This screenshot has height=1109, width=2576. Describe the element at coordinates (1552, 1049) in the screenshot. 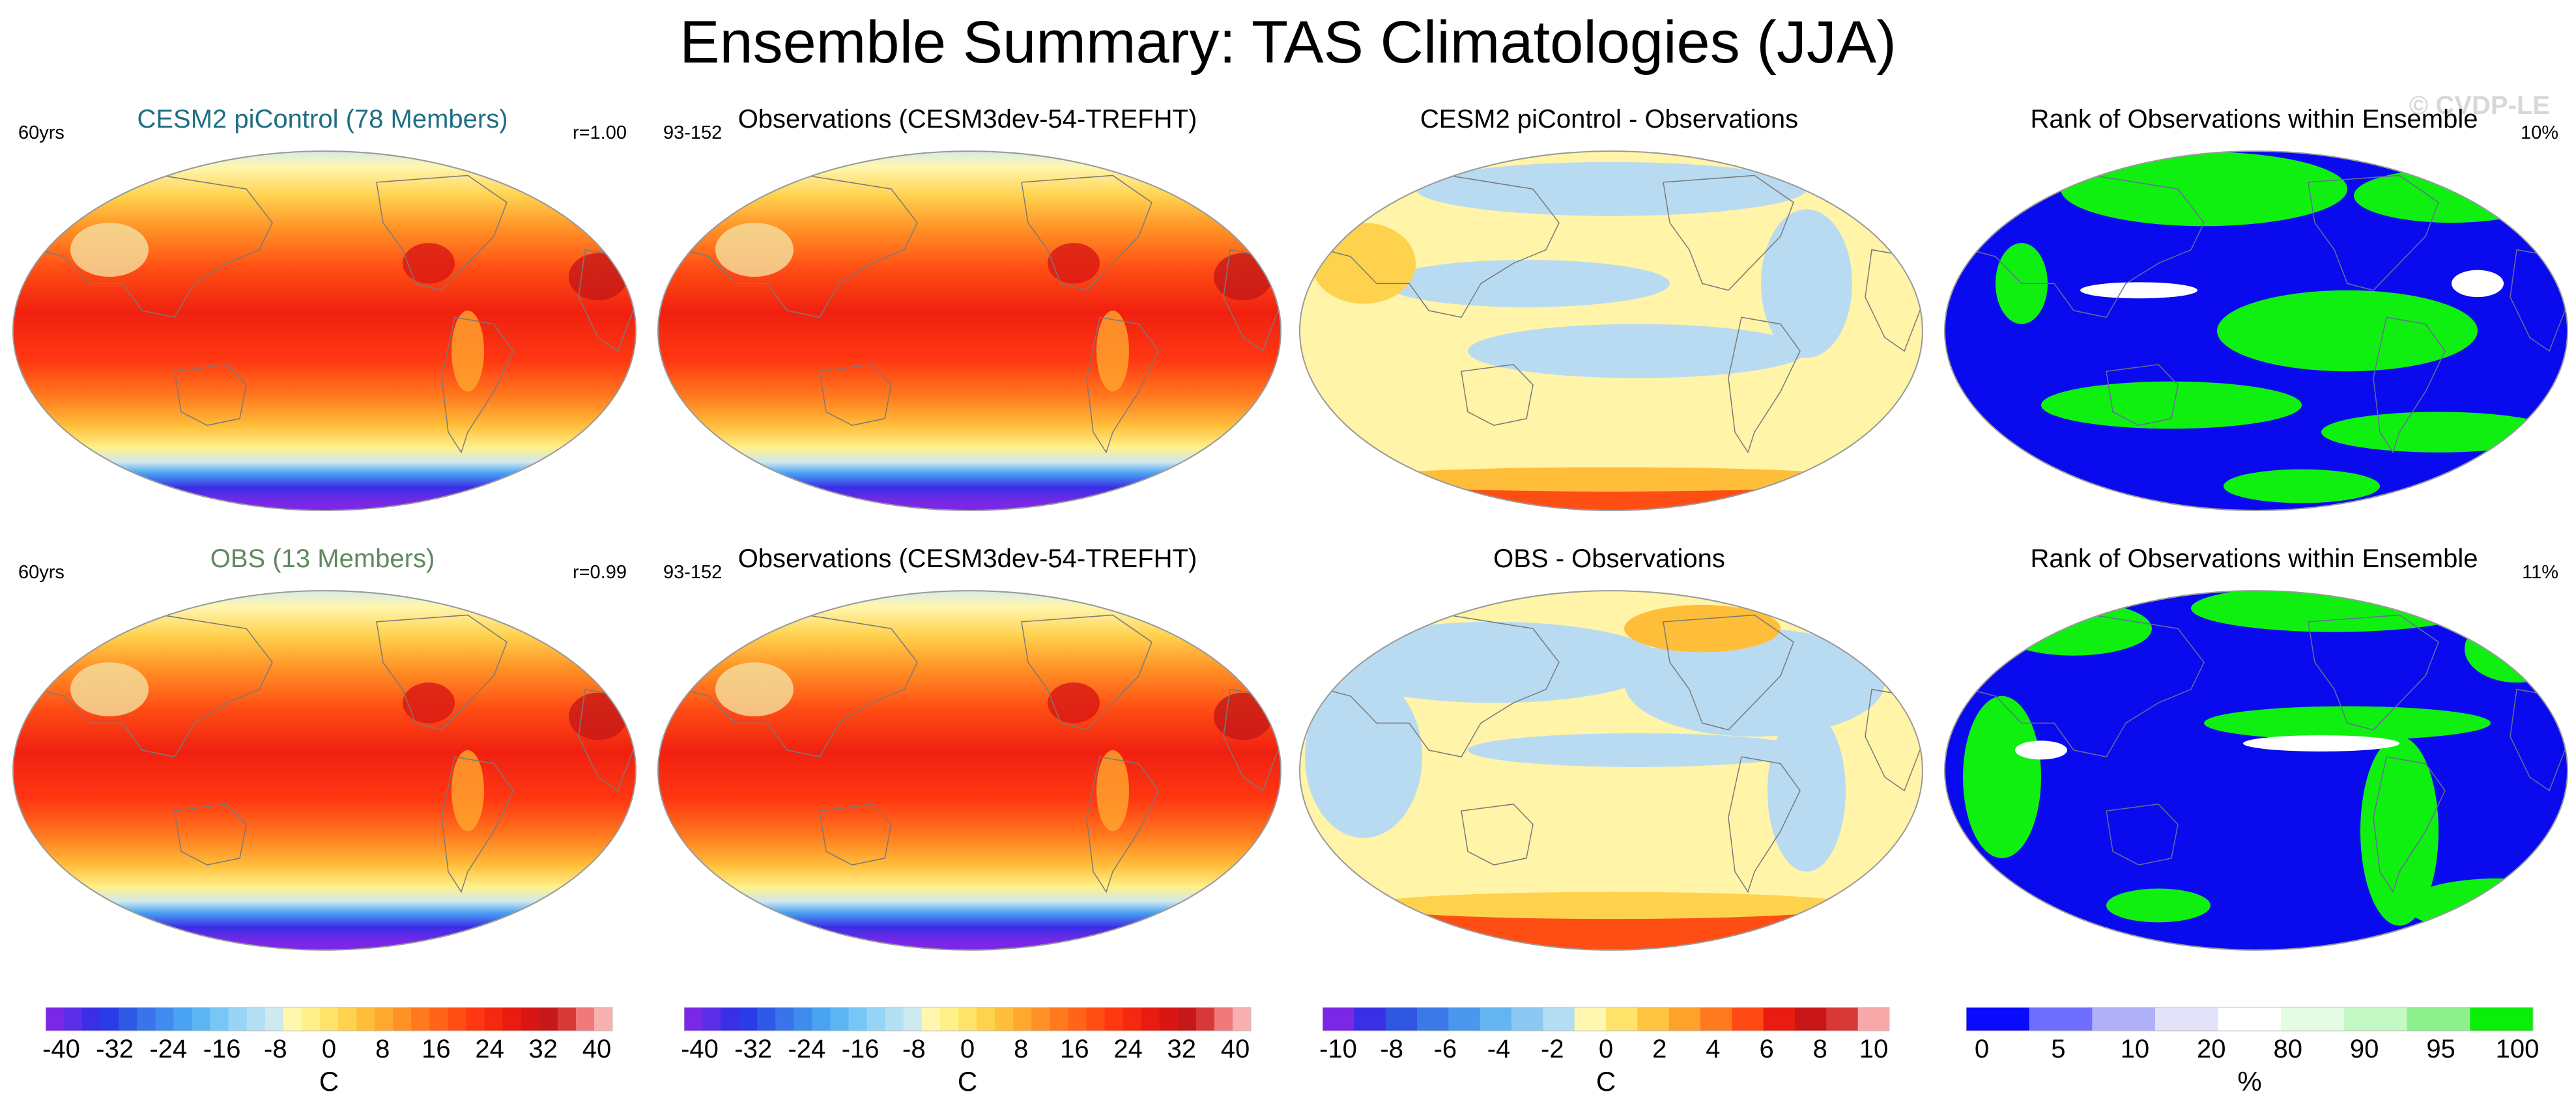

I see `colorbar-tick-label: -2` at that location.